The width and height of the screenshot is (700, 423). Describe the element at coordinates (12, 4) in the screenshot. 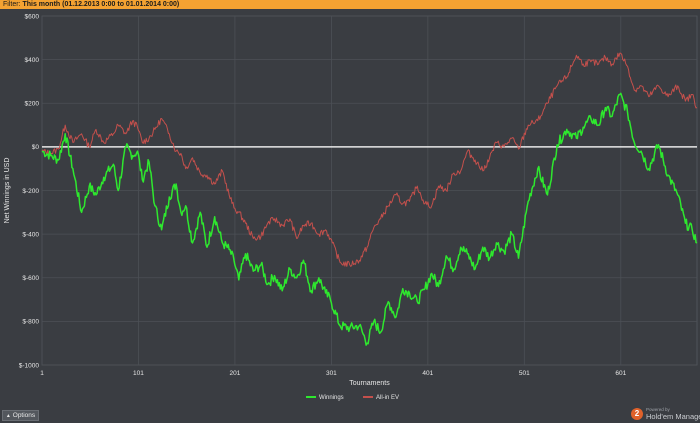

I see `filter-label: Filter:` at that location.